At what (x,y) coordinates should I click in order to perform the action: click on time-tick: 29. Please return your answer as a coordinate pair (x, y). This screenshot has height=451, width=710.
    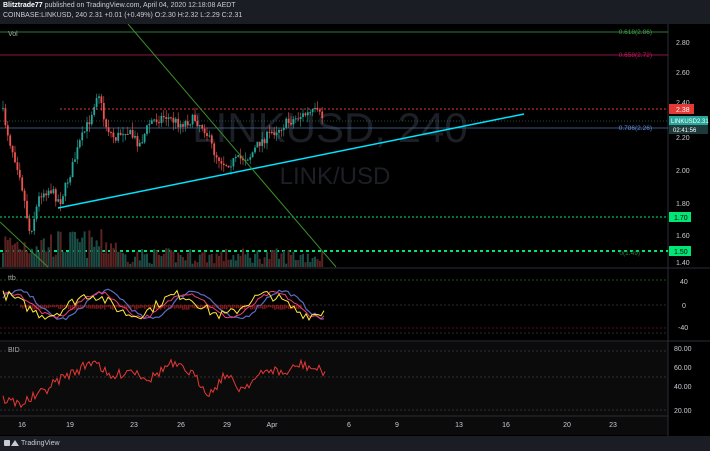
    Looking at the image, I should click on (227, 425).